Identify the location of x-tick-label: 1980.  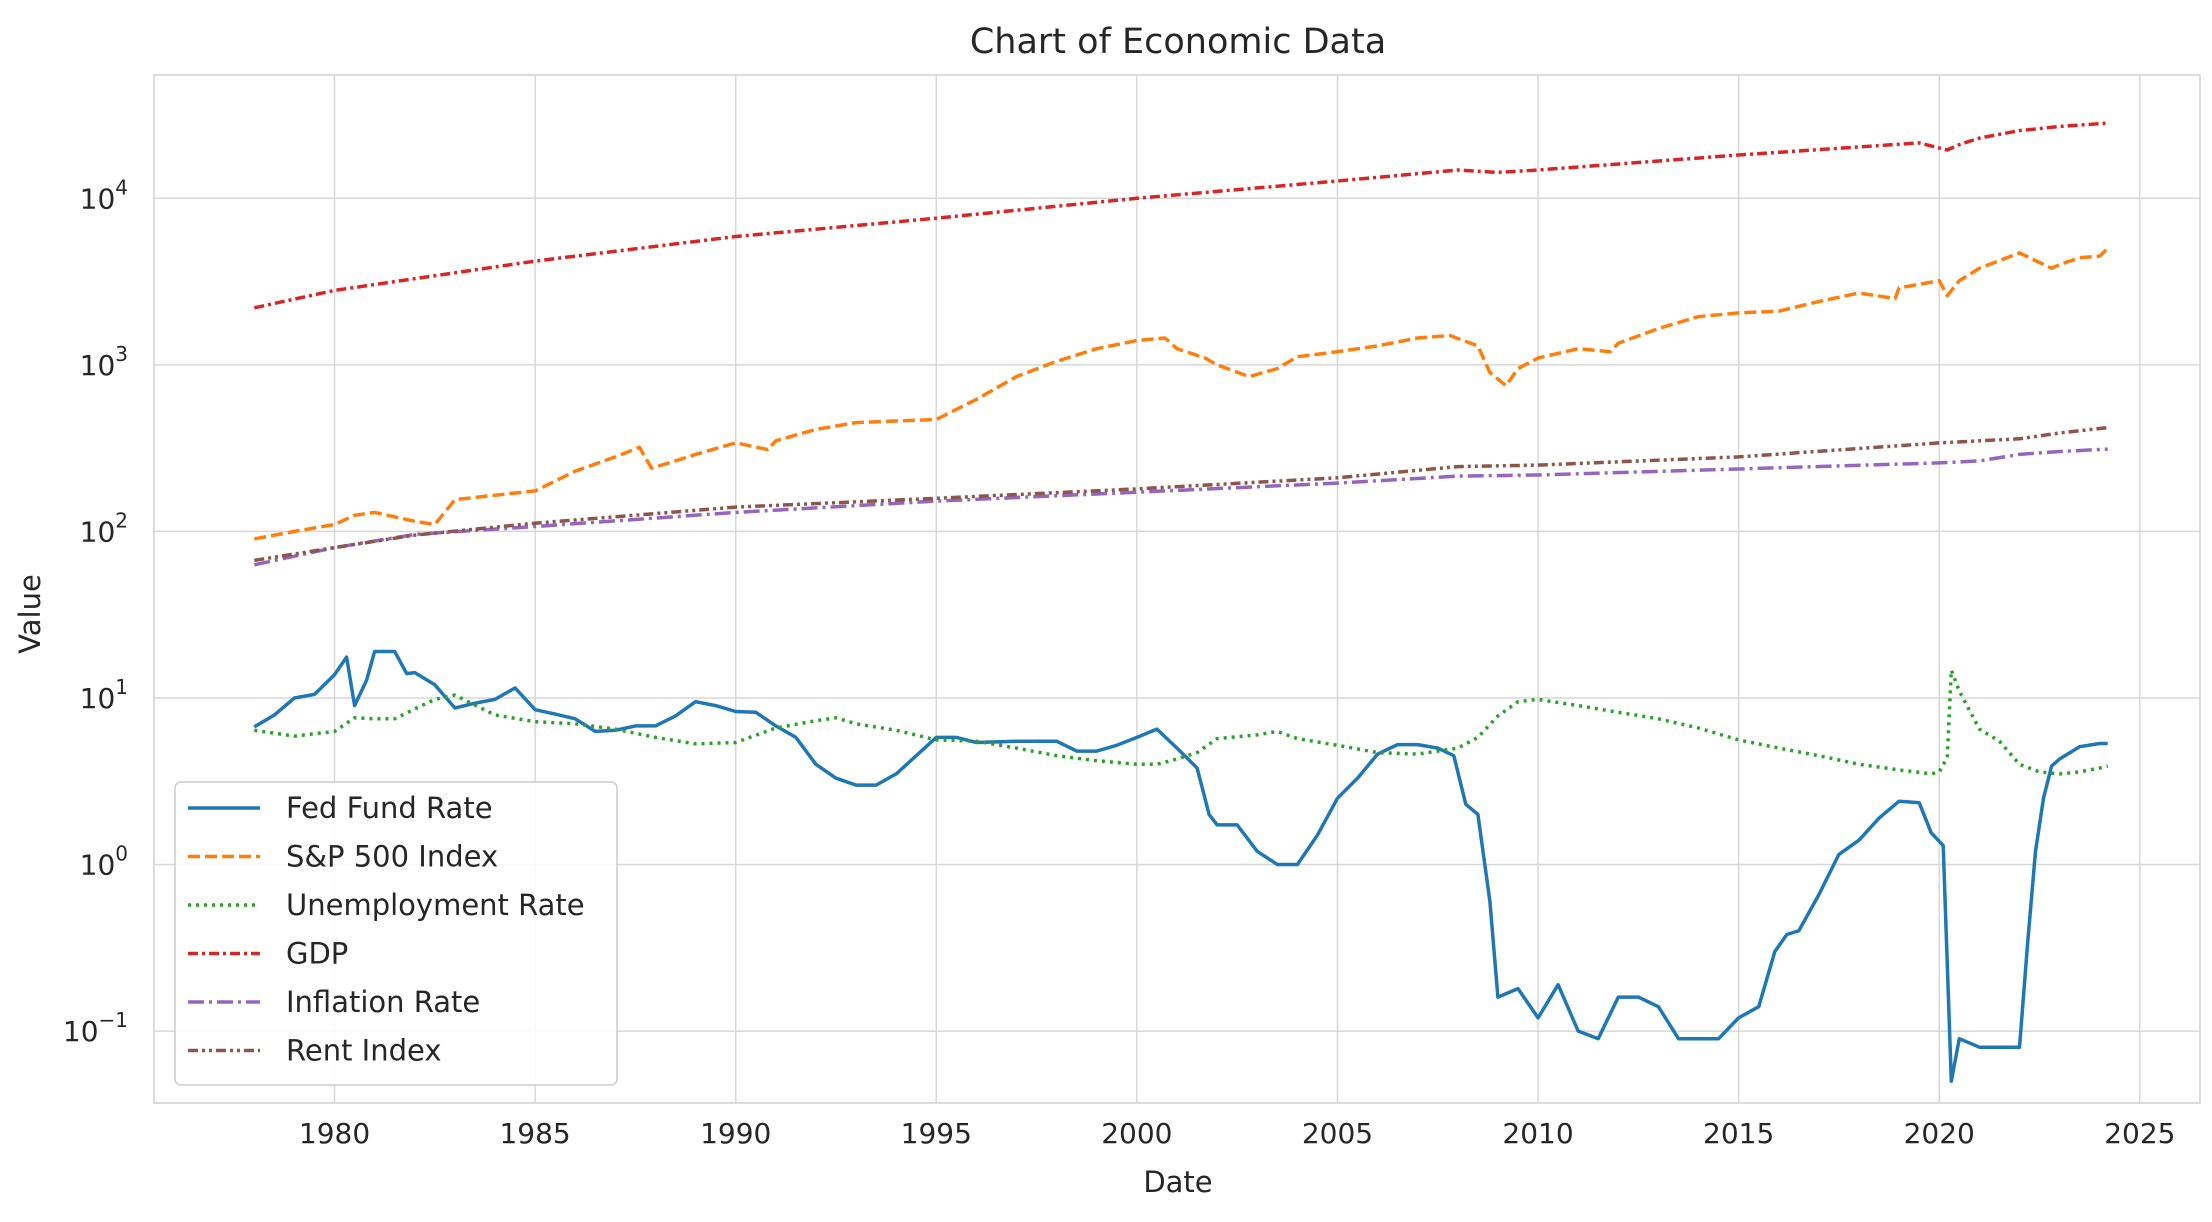
(334, 1133).